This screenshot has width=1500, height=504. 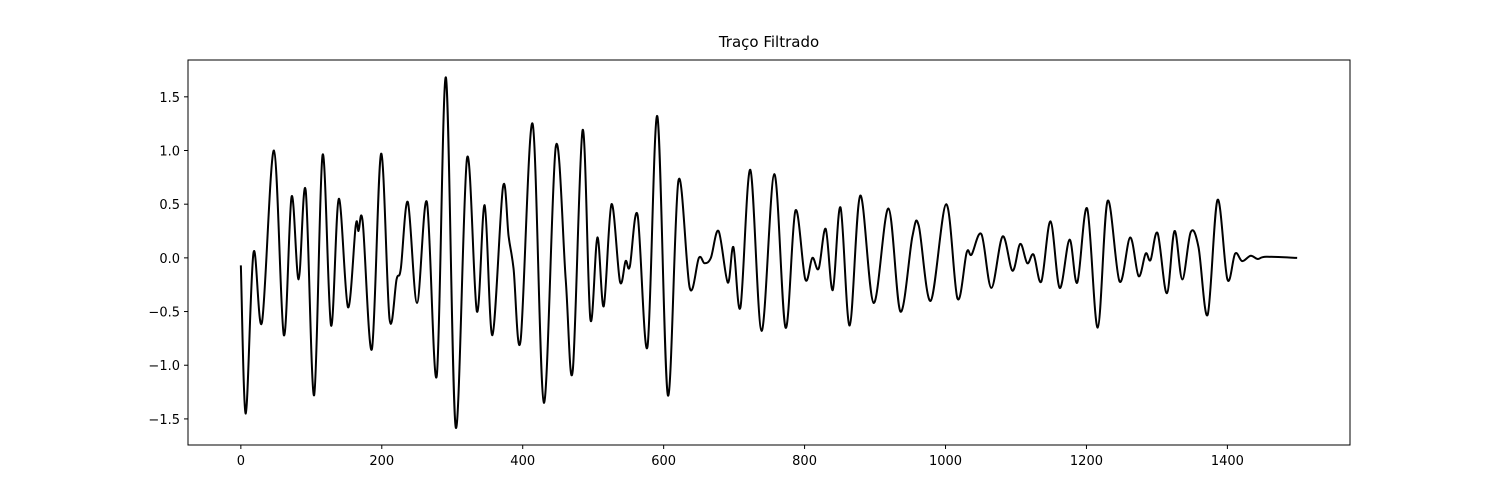 What do you see at coordinates (169, 205) in the screenshot?
I see `y-tick-label: 0.5` at bounding box center [169, 205].